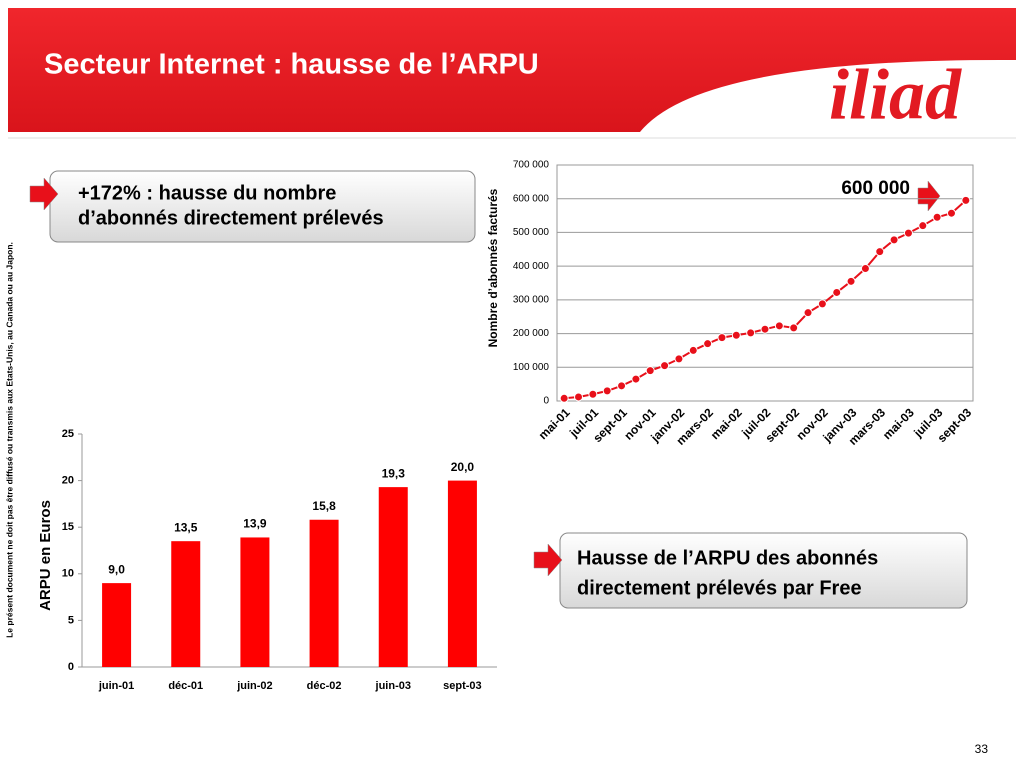  What do you see at coordinates (207, 193) in the screenshot?
I see `callout-text: +172% : hausse du nombre` at bounding box center [207, 193].